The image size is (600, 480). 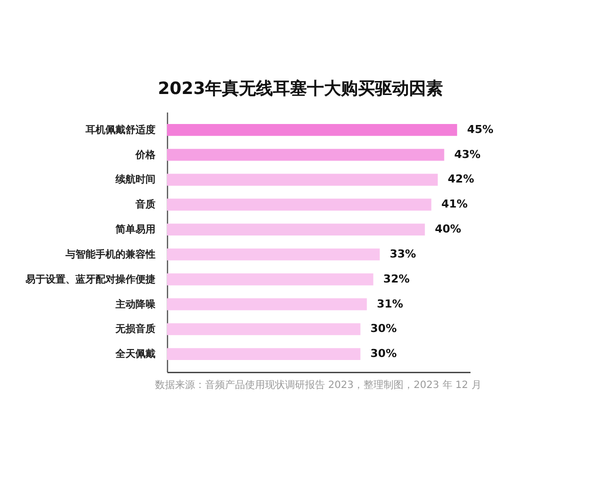 I want to click on y-tick-label: 无损音质, so click(x=135, y=329).